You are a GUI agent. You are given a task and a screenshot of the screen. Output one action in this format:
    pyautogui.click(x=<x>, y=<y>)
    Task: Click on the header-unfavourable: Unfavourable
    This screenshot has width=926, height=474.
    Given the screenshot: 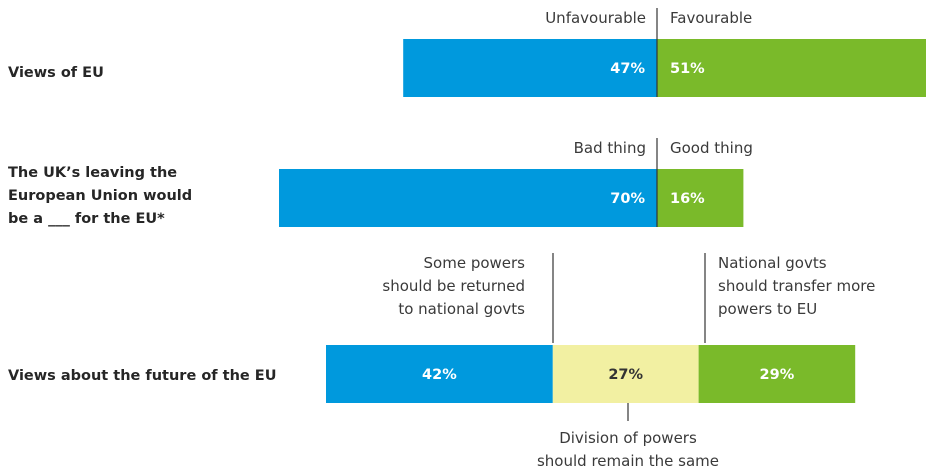 What is the action you would take?
    pyautogui.click(x=595, y=18)
    